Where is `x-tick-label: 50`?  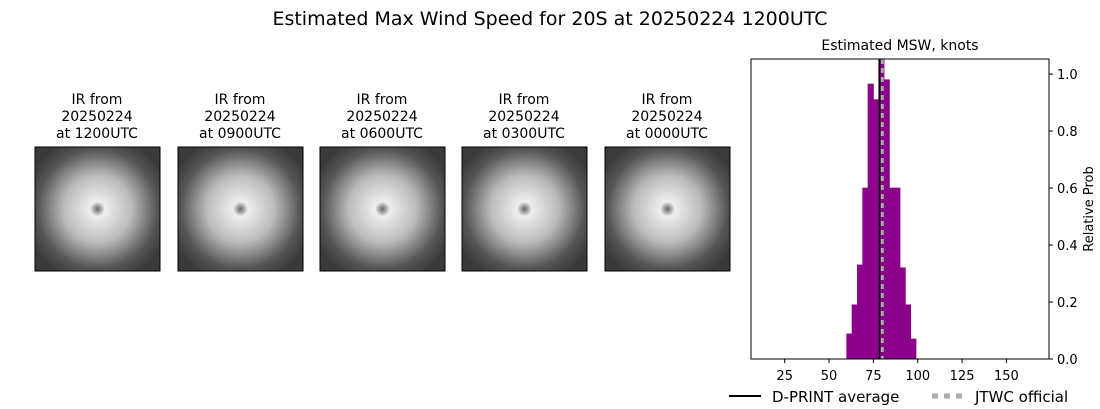
x-tick-label: 50 is located at coordinates (829, 376).